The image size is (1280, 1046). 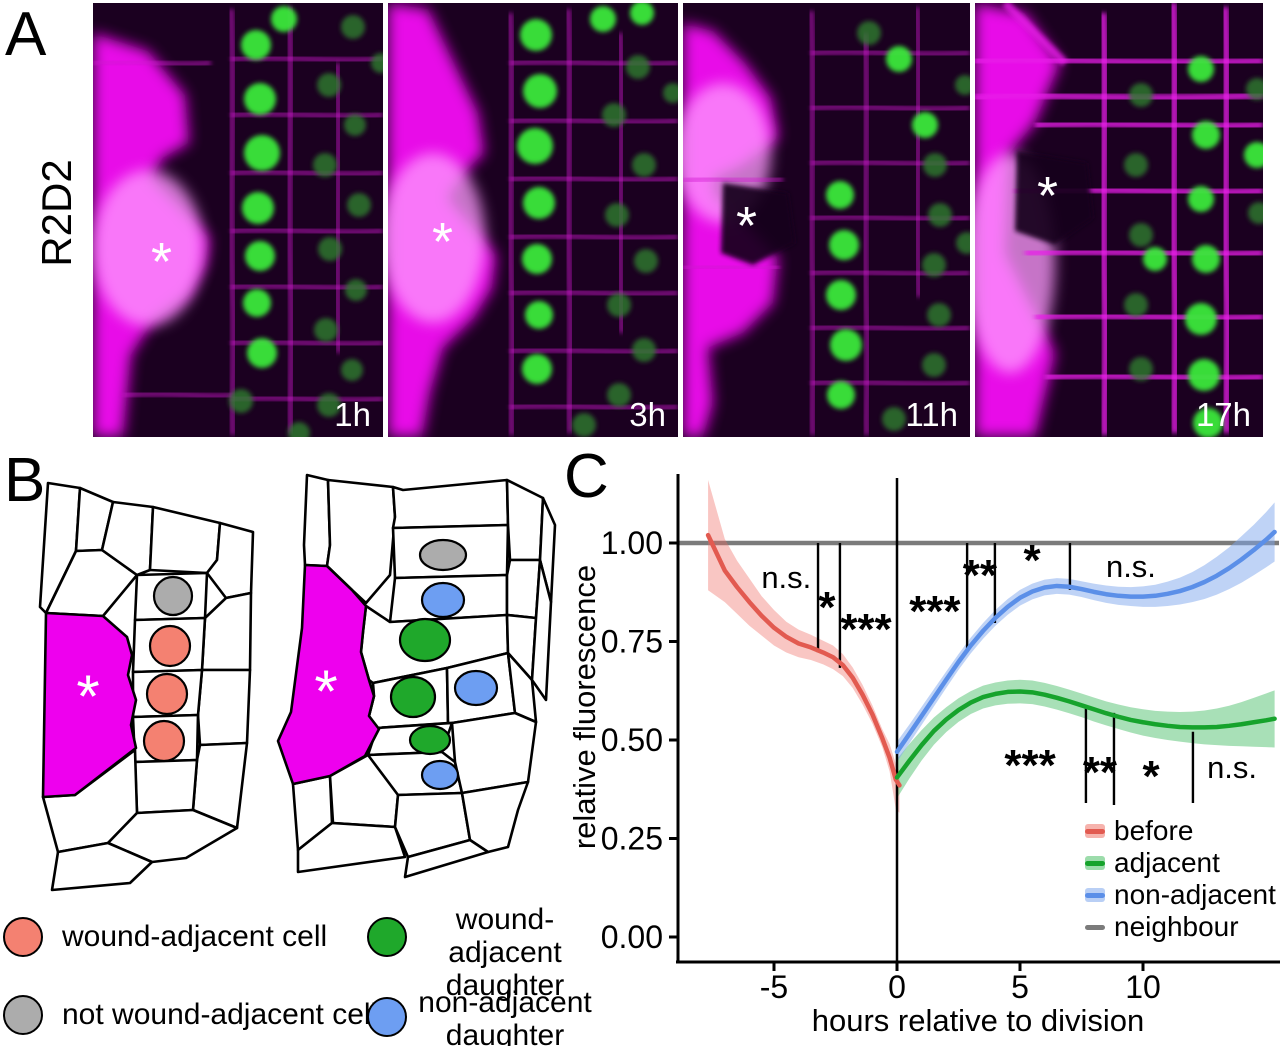 What do you see at coordinates (23, 1015) in the screenshot?
I see `legend-dot-not-wound-adjacent-cell` at bounding box center [23, 1015].